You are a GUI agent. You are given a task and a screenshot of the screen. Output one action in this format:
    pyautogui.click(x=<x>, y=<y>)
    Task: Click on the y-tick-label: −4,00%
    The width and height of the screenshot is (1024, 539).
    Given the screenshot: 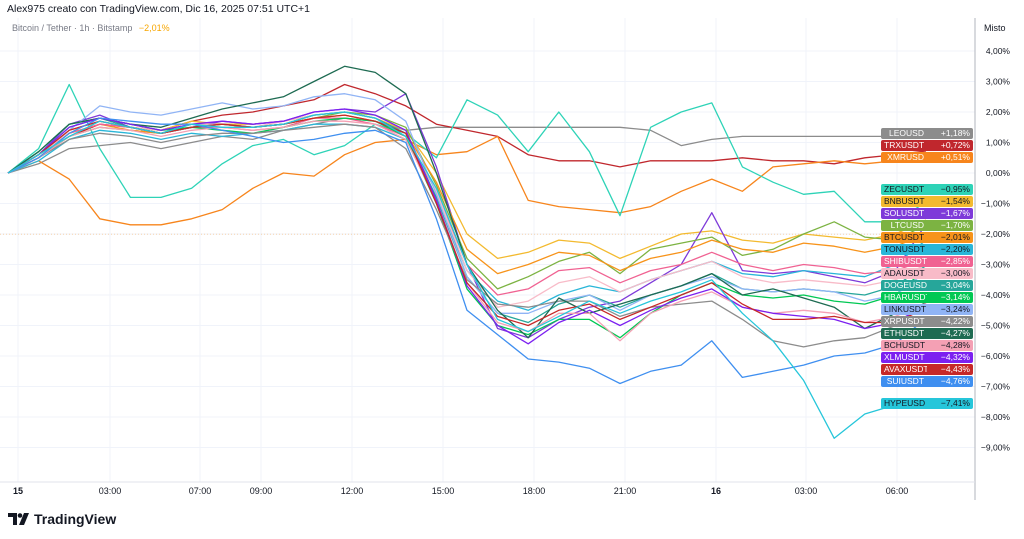 What is the action you would take?
    pyautogui.click(x=996, y=295)
    